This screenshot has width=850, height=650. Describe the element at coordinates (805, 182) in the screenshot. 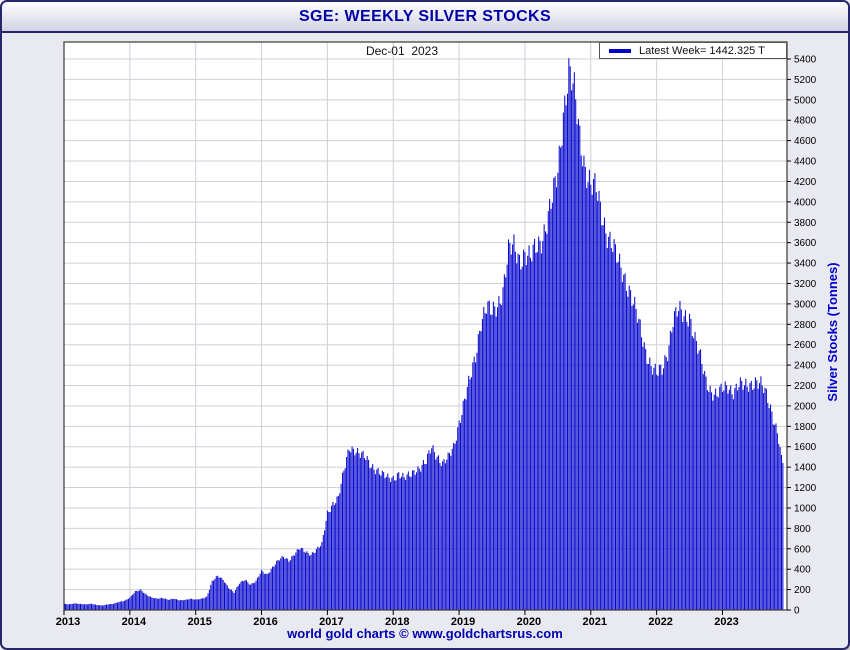

I see `svg-text: 4200` at that location.